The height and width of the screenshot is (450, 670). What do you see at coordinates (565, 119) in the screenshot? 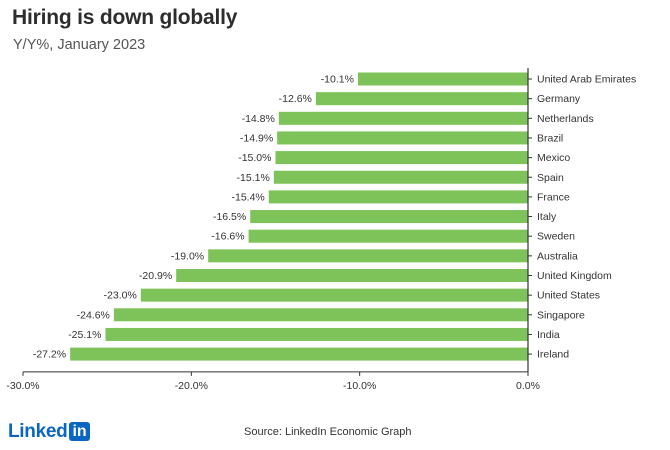
I see `category-label: Netherlands` at bounding box center [565, 119].